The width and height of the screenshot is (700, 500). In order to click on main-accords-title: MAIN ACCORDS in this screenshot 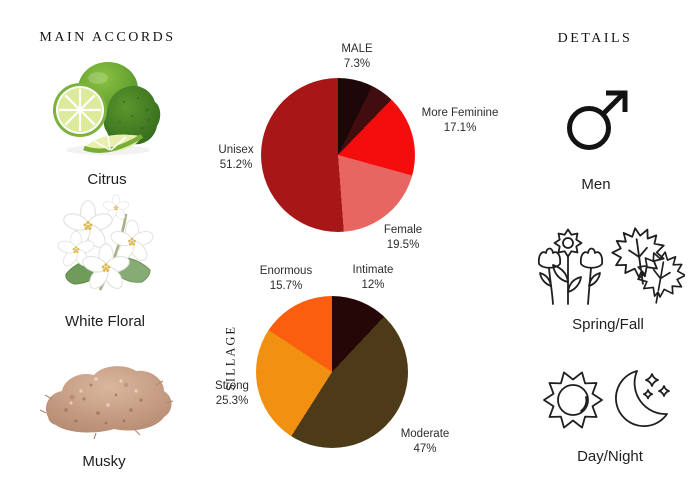, I will do `click(107, 37)`.